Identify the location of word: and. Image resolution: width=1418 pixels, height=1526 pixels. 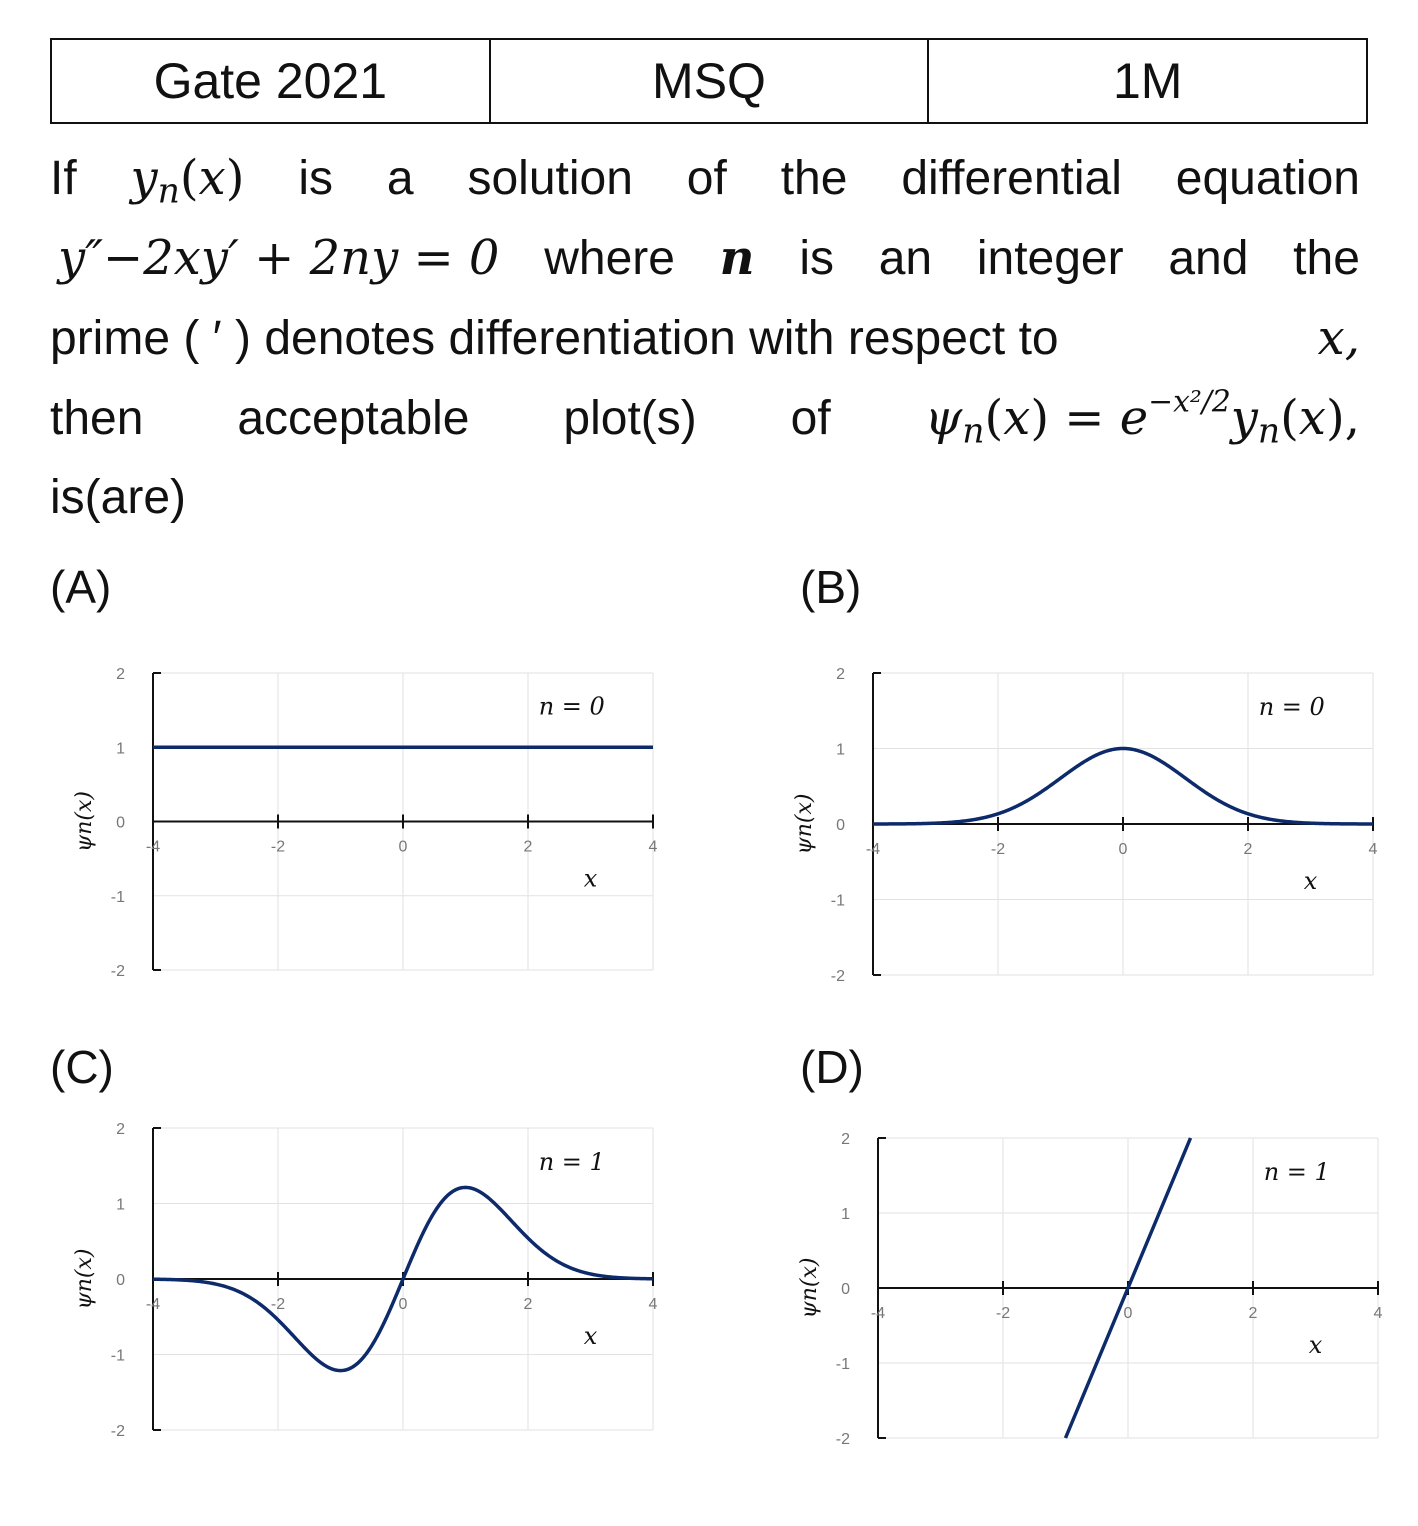
(1208, 258).